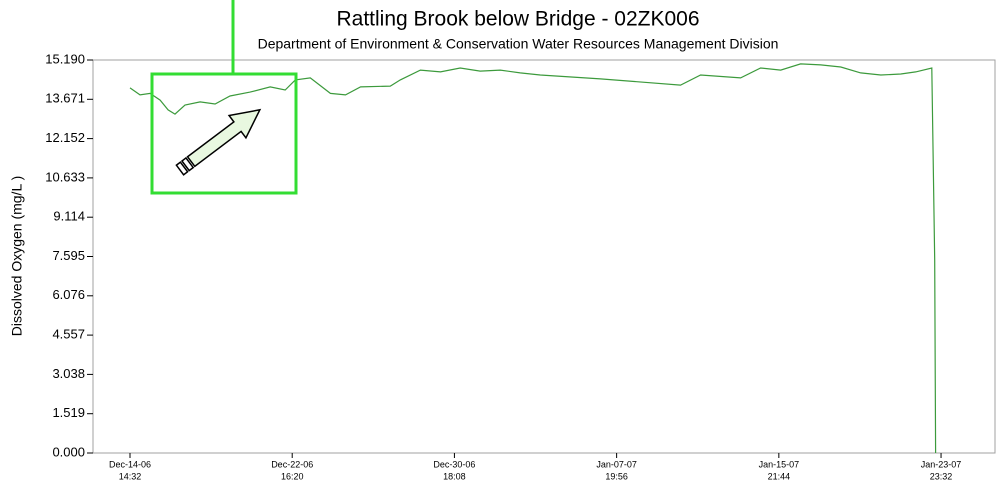  What do you see at coordinates (68, 294) in the screenshot?
I see `y-tick-label: 6.076` at bounding box center [68, 294].